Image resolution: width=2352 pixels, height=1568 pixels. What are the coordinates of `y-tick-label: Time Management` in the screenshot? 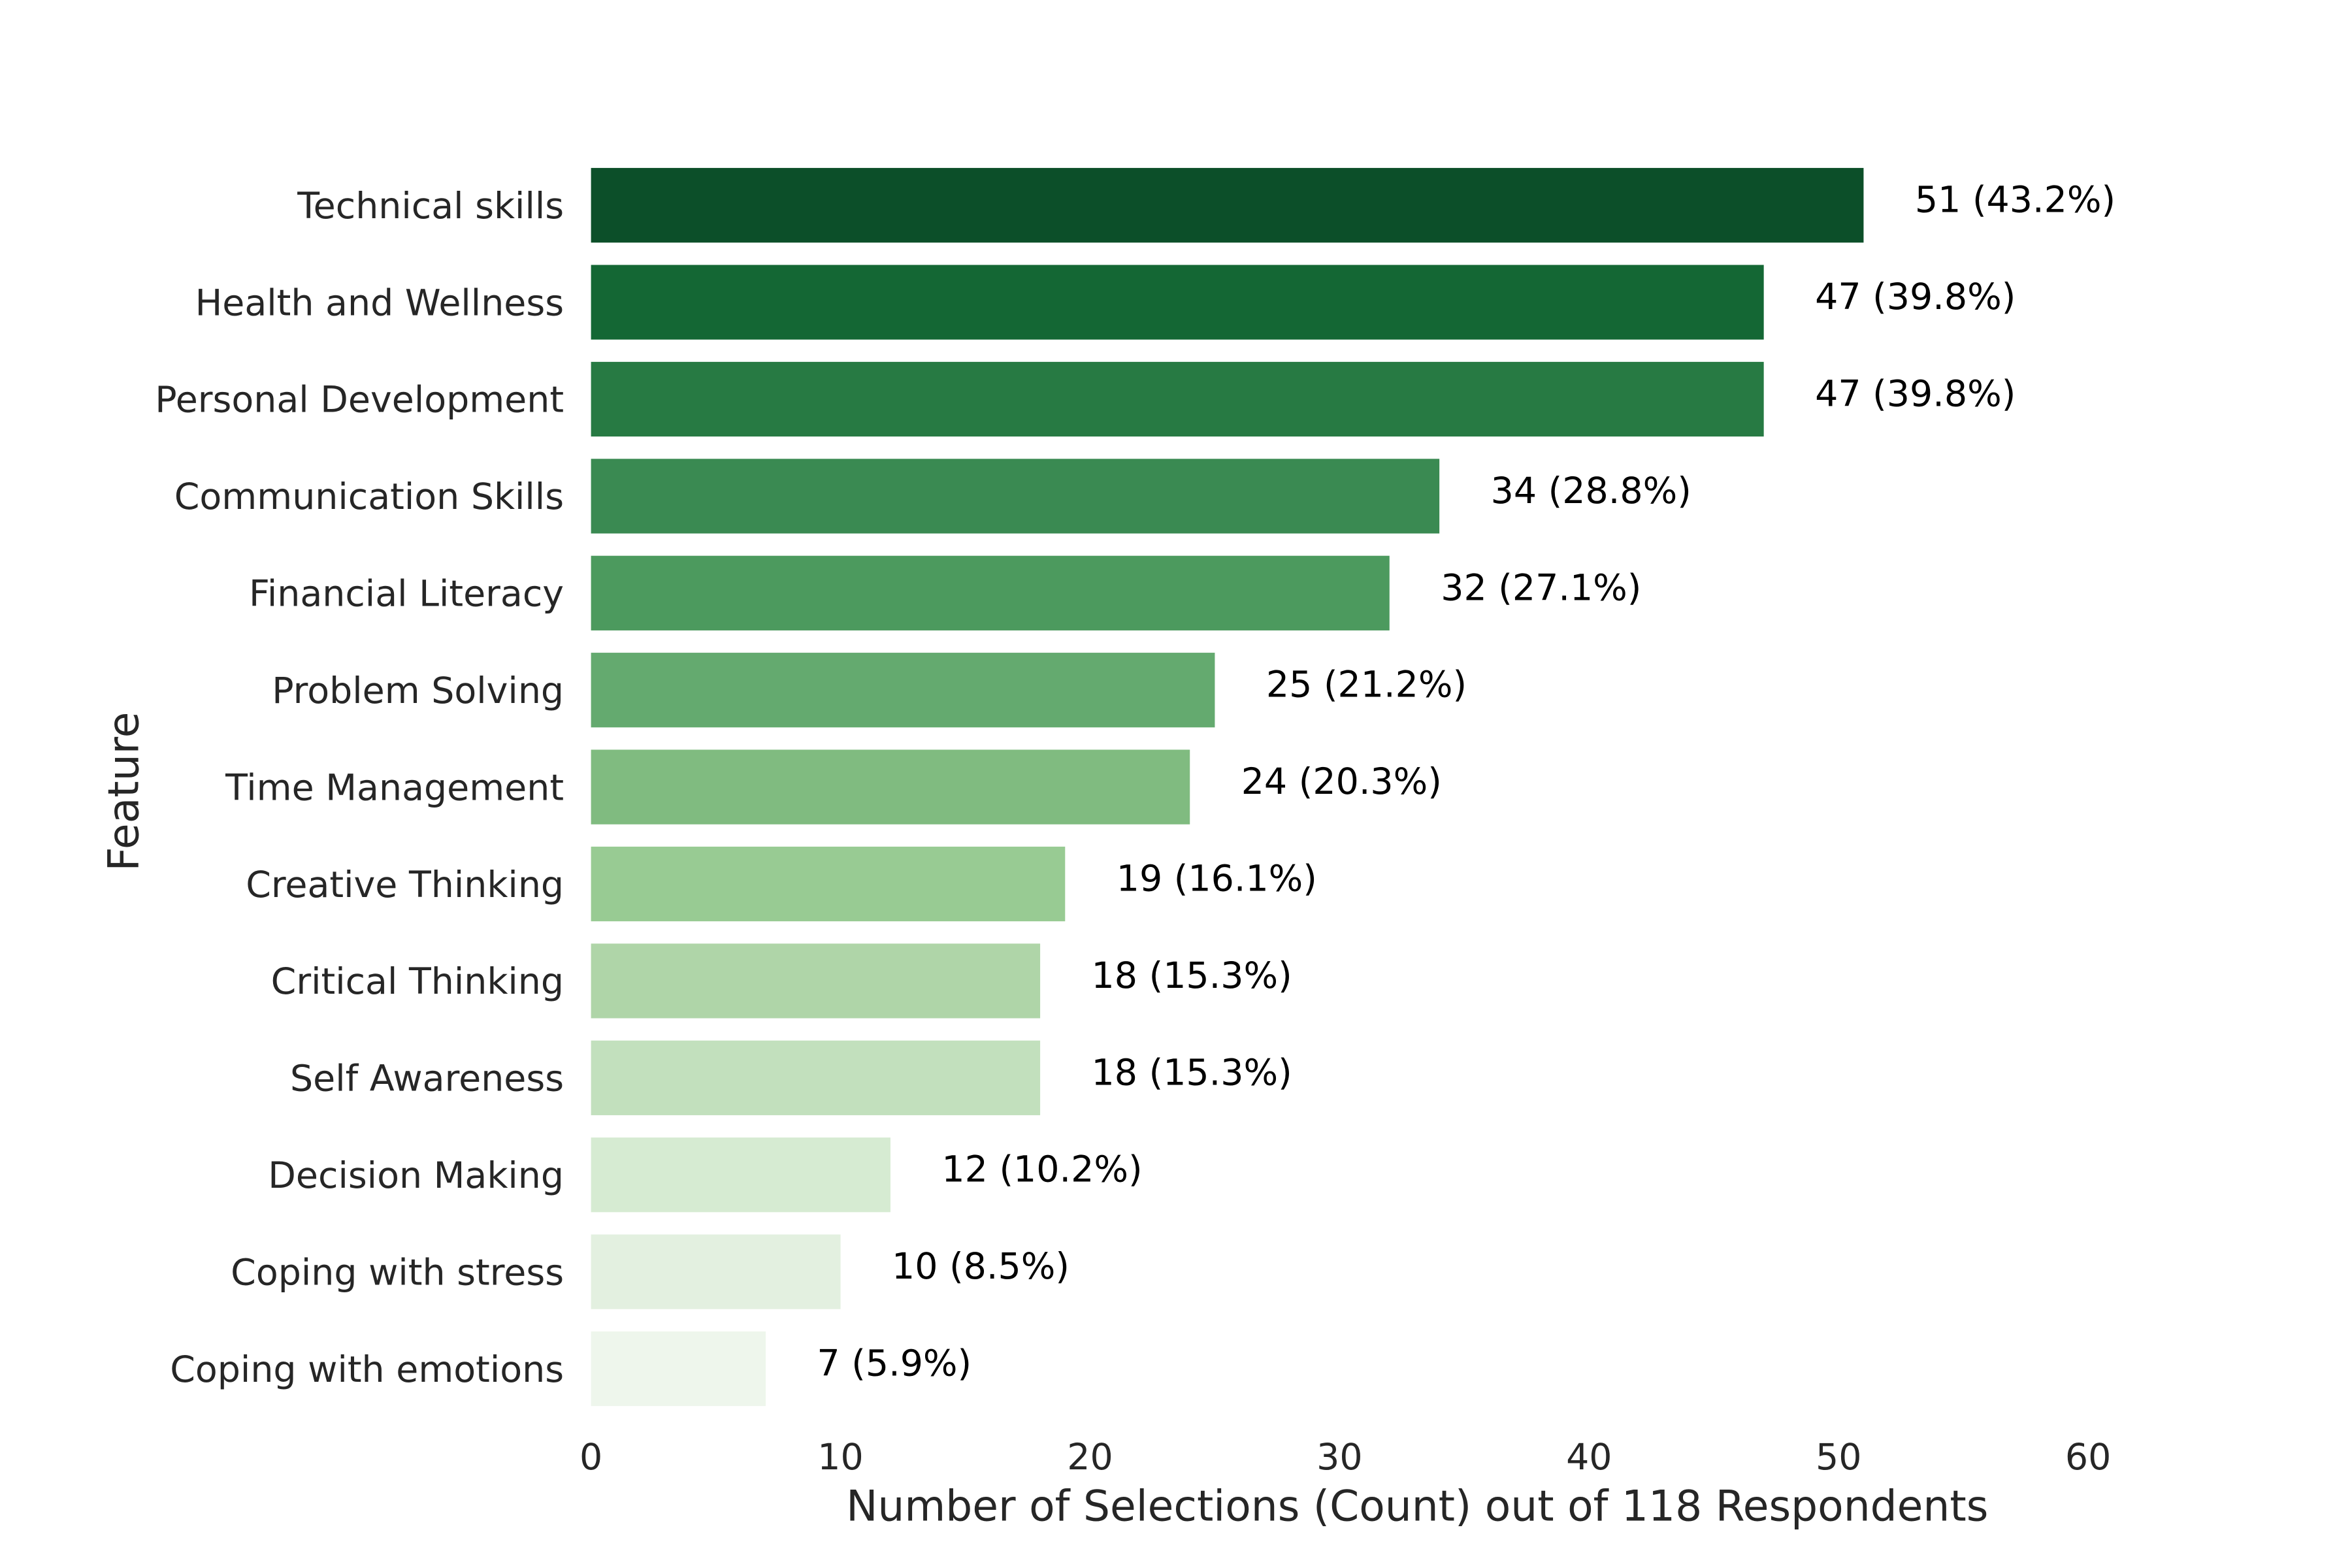 It's located at (394, 788).